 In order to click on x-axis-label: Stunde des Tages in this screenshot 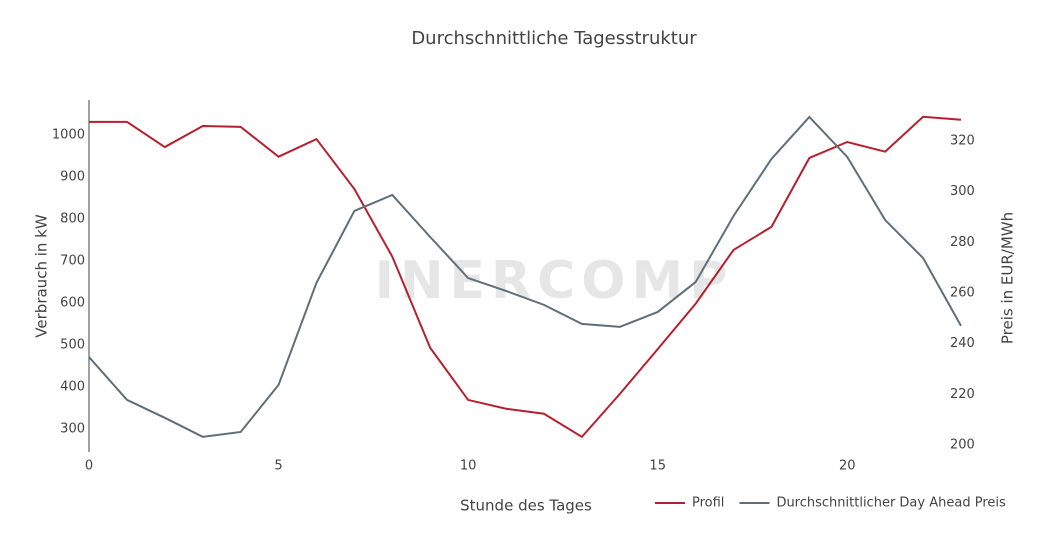, I will do `click(526, 506)`.